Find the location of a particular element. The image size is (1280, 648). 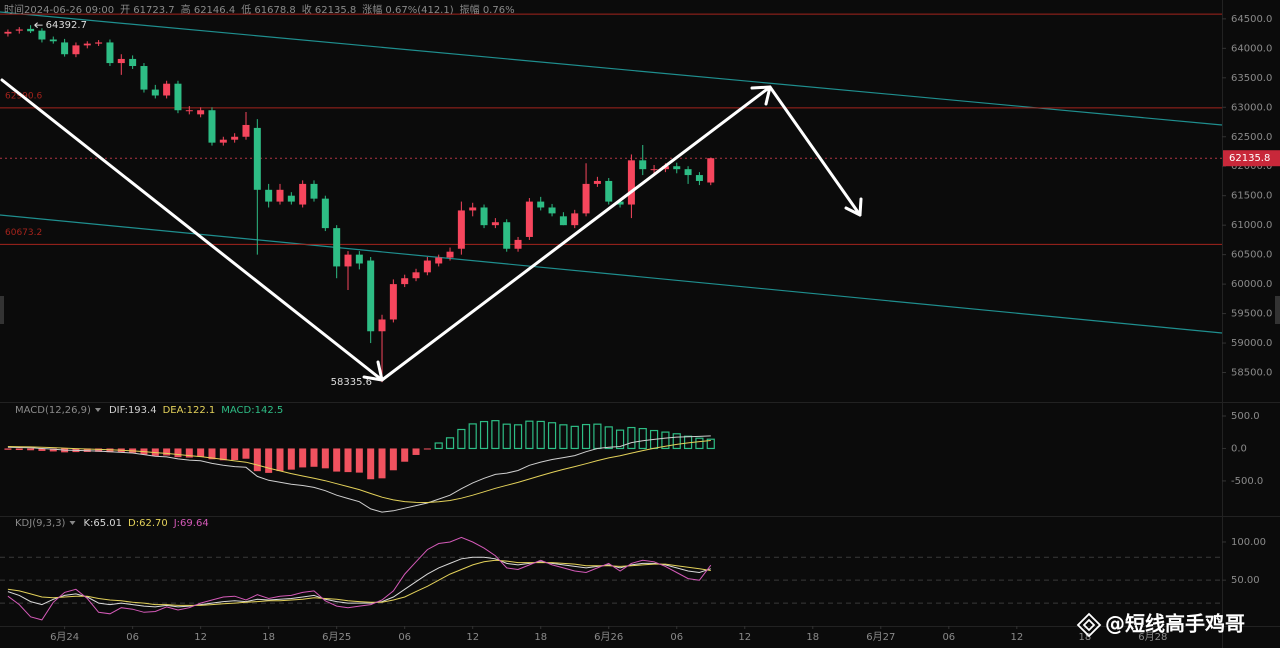

watermark: @短线高手鸡哥 is located at coordinates (1160, 625).